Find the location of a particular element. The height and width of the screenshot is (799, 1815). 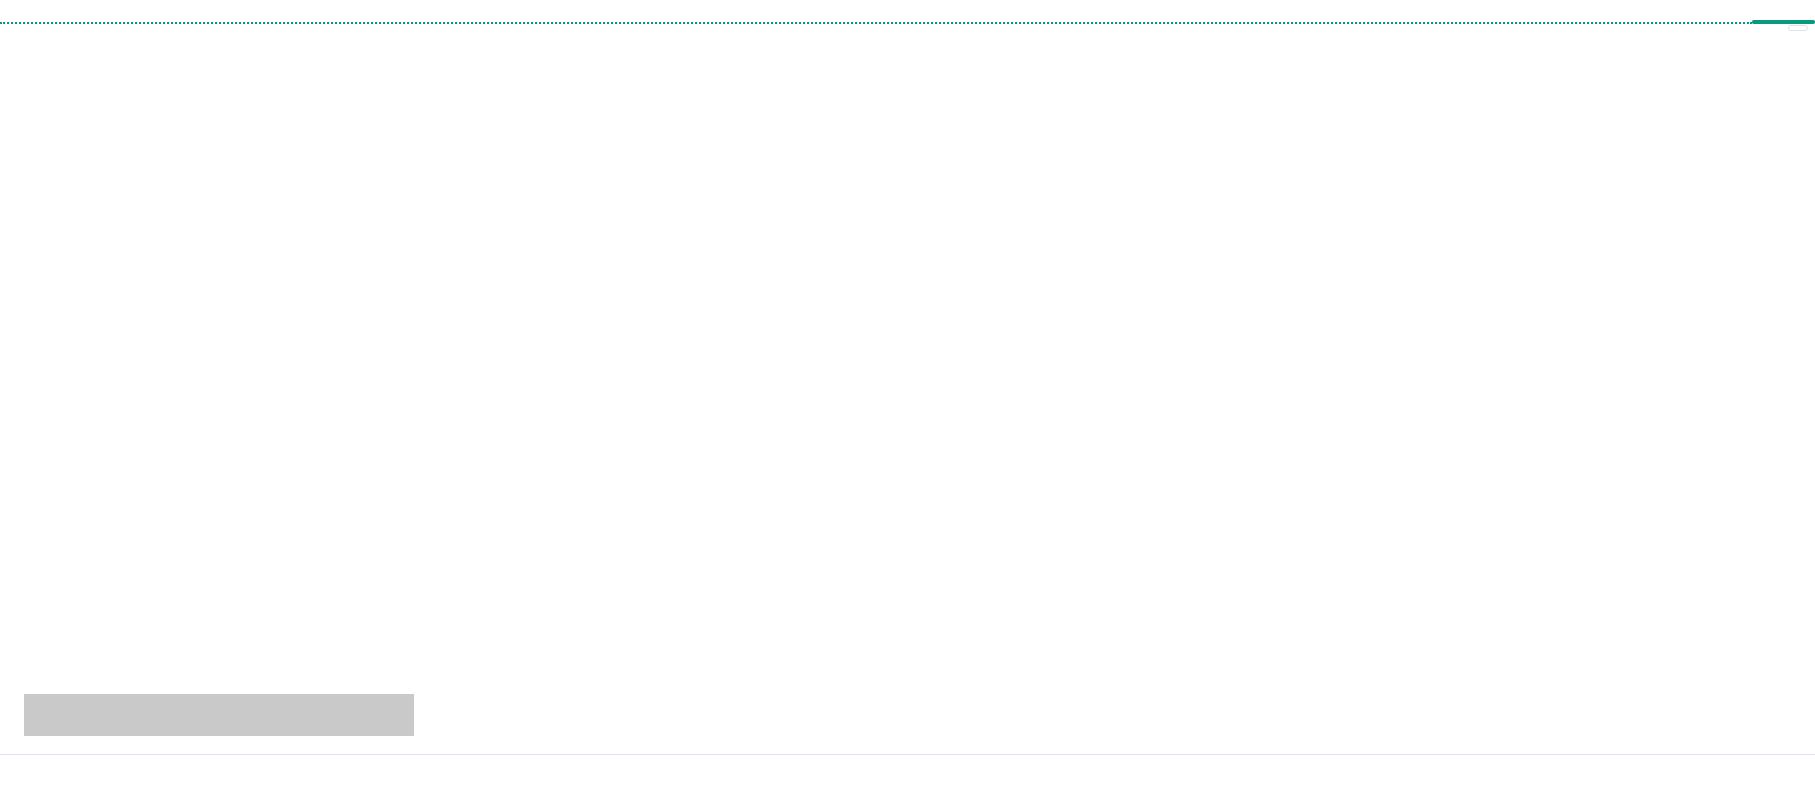

last-price-badge is located at coordinates (1783, 22).